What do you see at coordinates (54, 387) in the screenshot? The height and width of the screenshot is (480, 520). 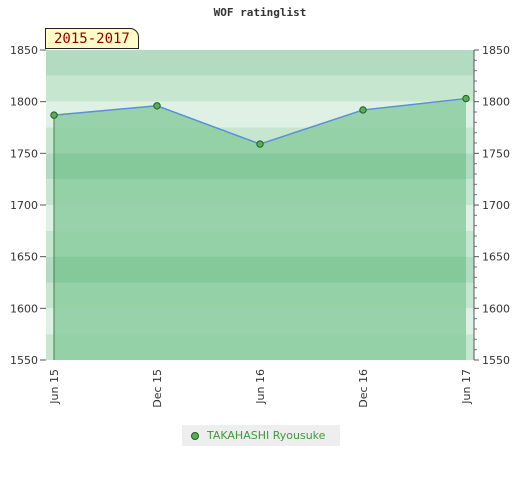 I see `x-tick-label: Jun 15` at bounding box center [54, 387].